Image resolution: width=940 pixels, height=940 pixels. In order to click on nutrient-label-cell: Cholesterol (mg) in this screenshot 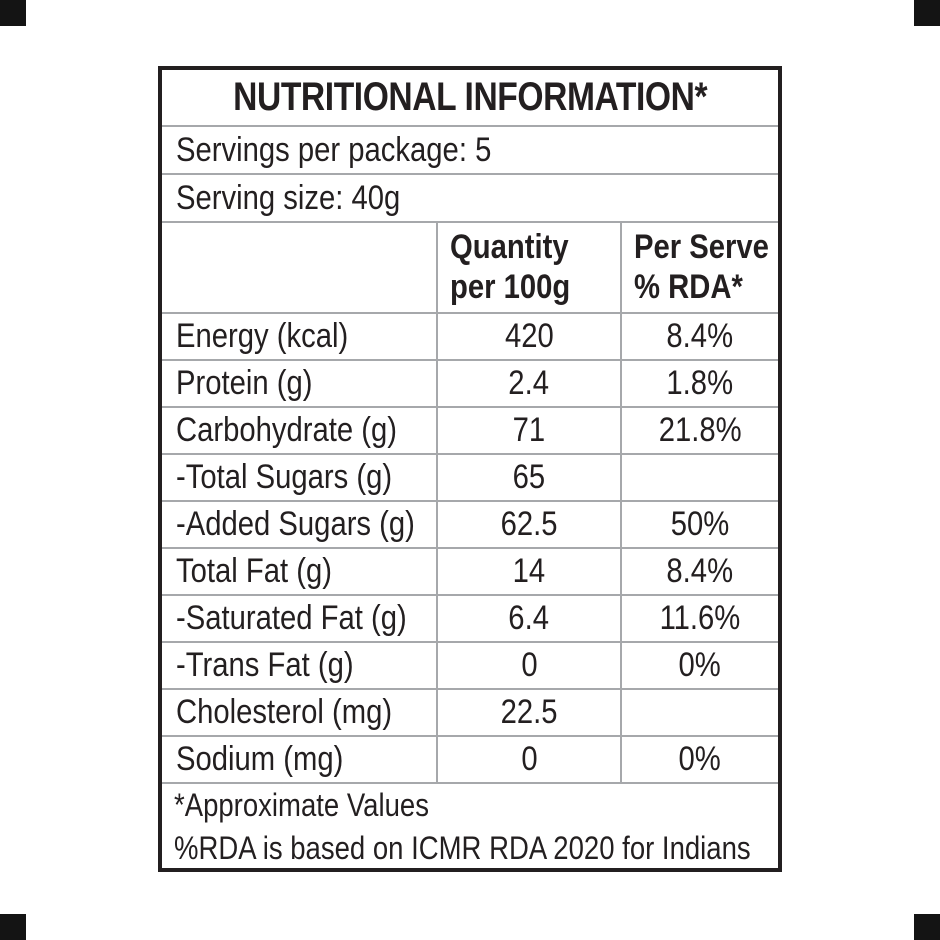, I will do `click(299, 713)`.